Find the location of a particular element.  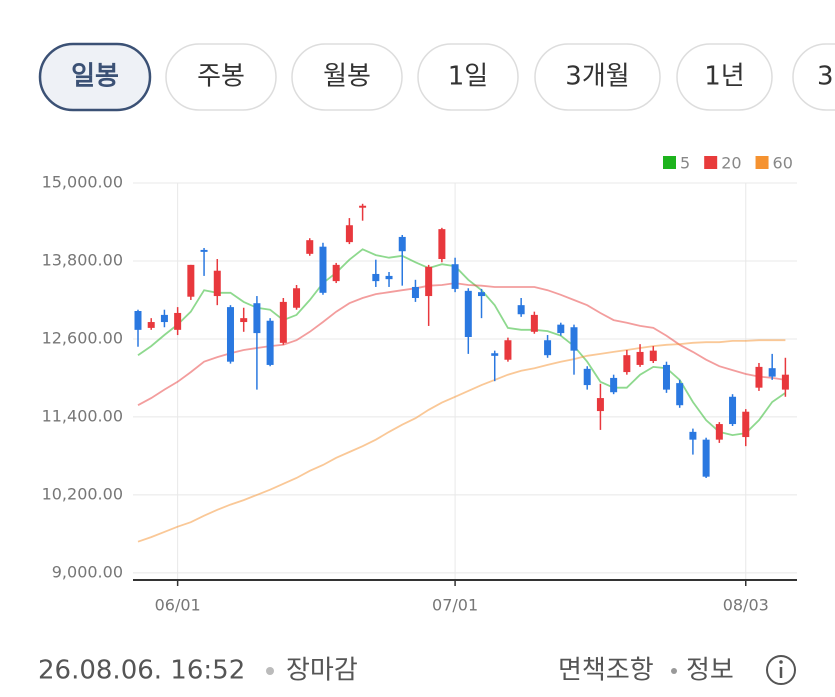

tab-label: 1년 is located at coordinates (724, 77).